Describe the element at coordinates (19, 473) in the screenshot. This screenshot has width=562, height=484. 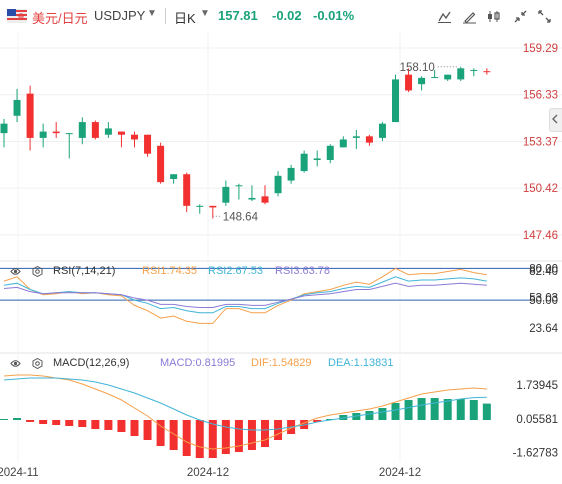
I see `x-tick-label: 2024-11` at that location.